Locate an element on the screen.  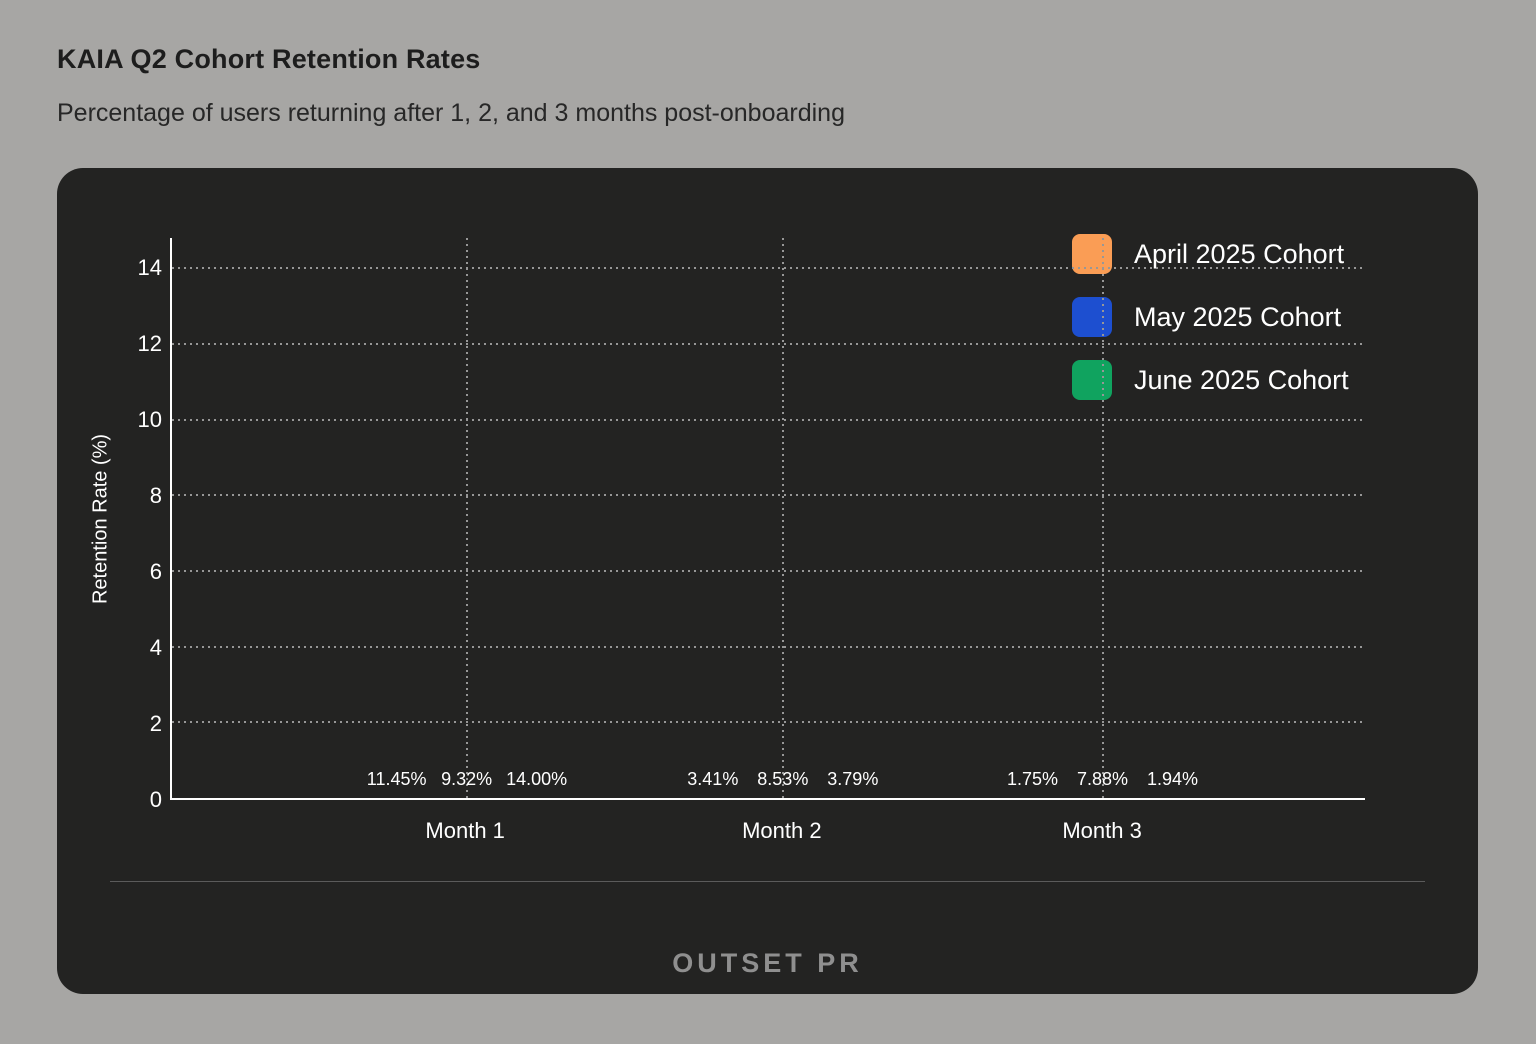
y-axis-ticks: 0 2 4 6 8 10 12 14 is located at coordinates (129, 525).